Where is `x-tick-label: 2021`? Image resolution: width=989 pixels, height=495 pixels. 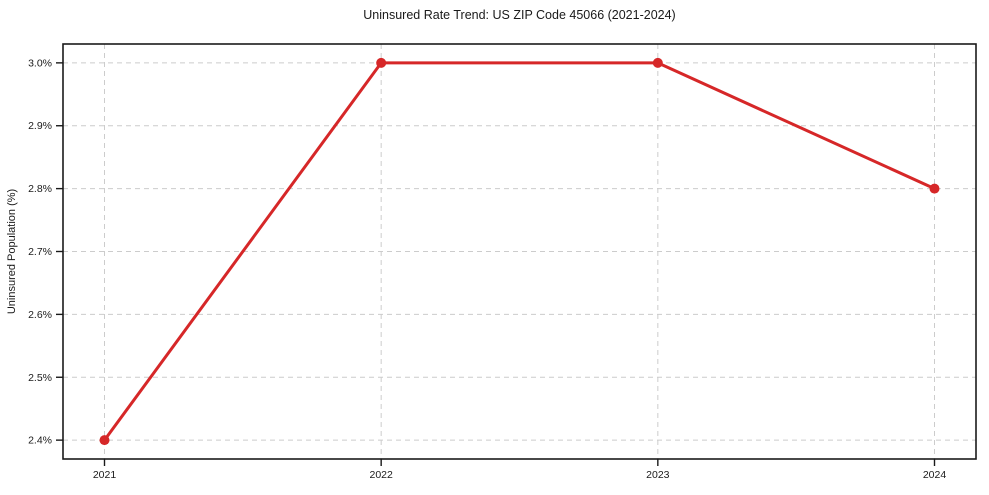
x-tick-label: 2021 is located at coordinates (105, 475).